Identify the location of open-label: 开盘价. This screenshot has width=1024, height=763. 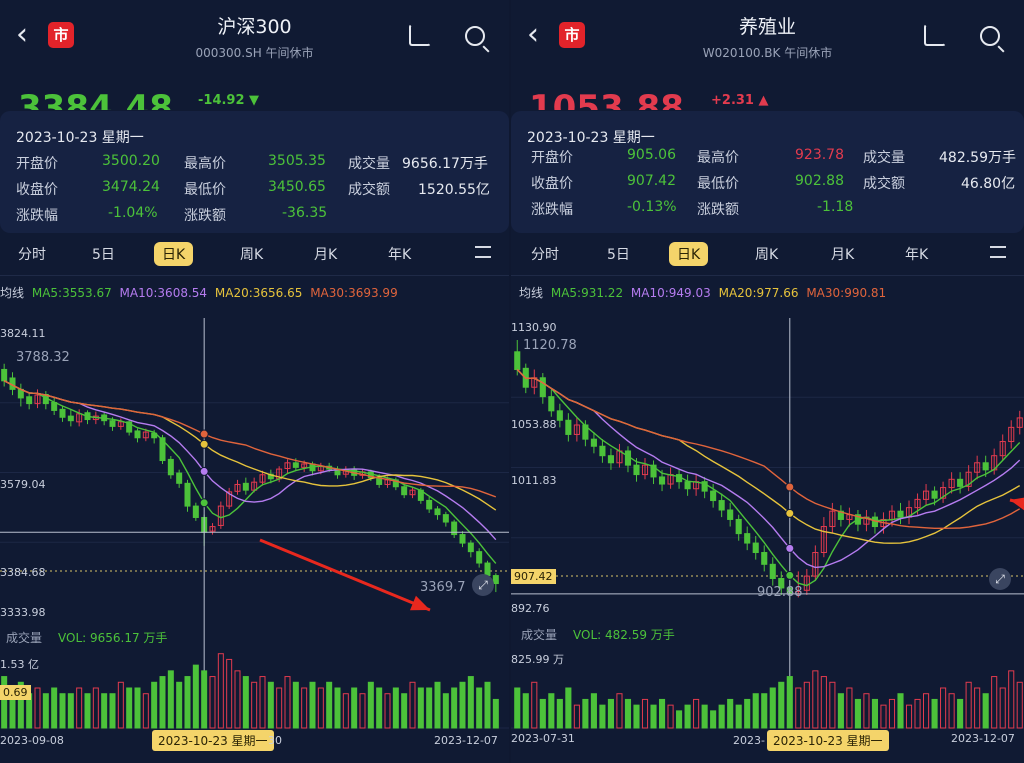
(552, 158).